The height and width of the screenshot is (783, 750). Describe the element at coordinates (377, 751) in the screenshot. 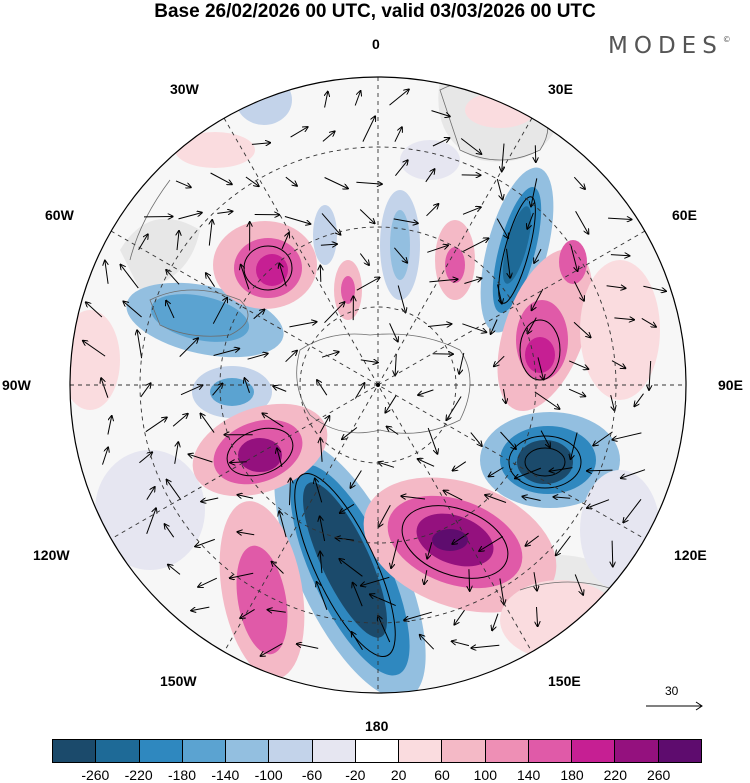

I see `colorbar` at that location.